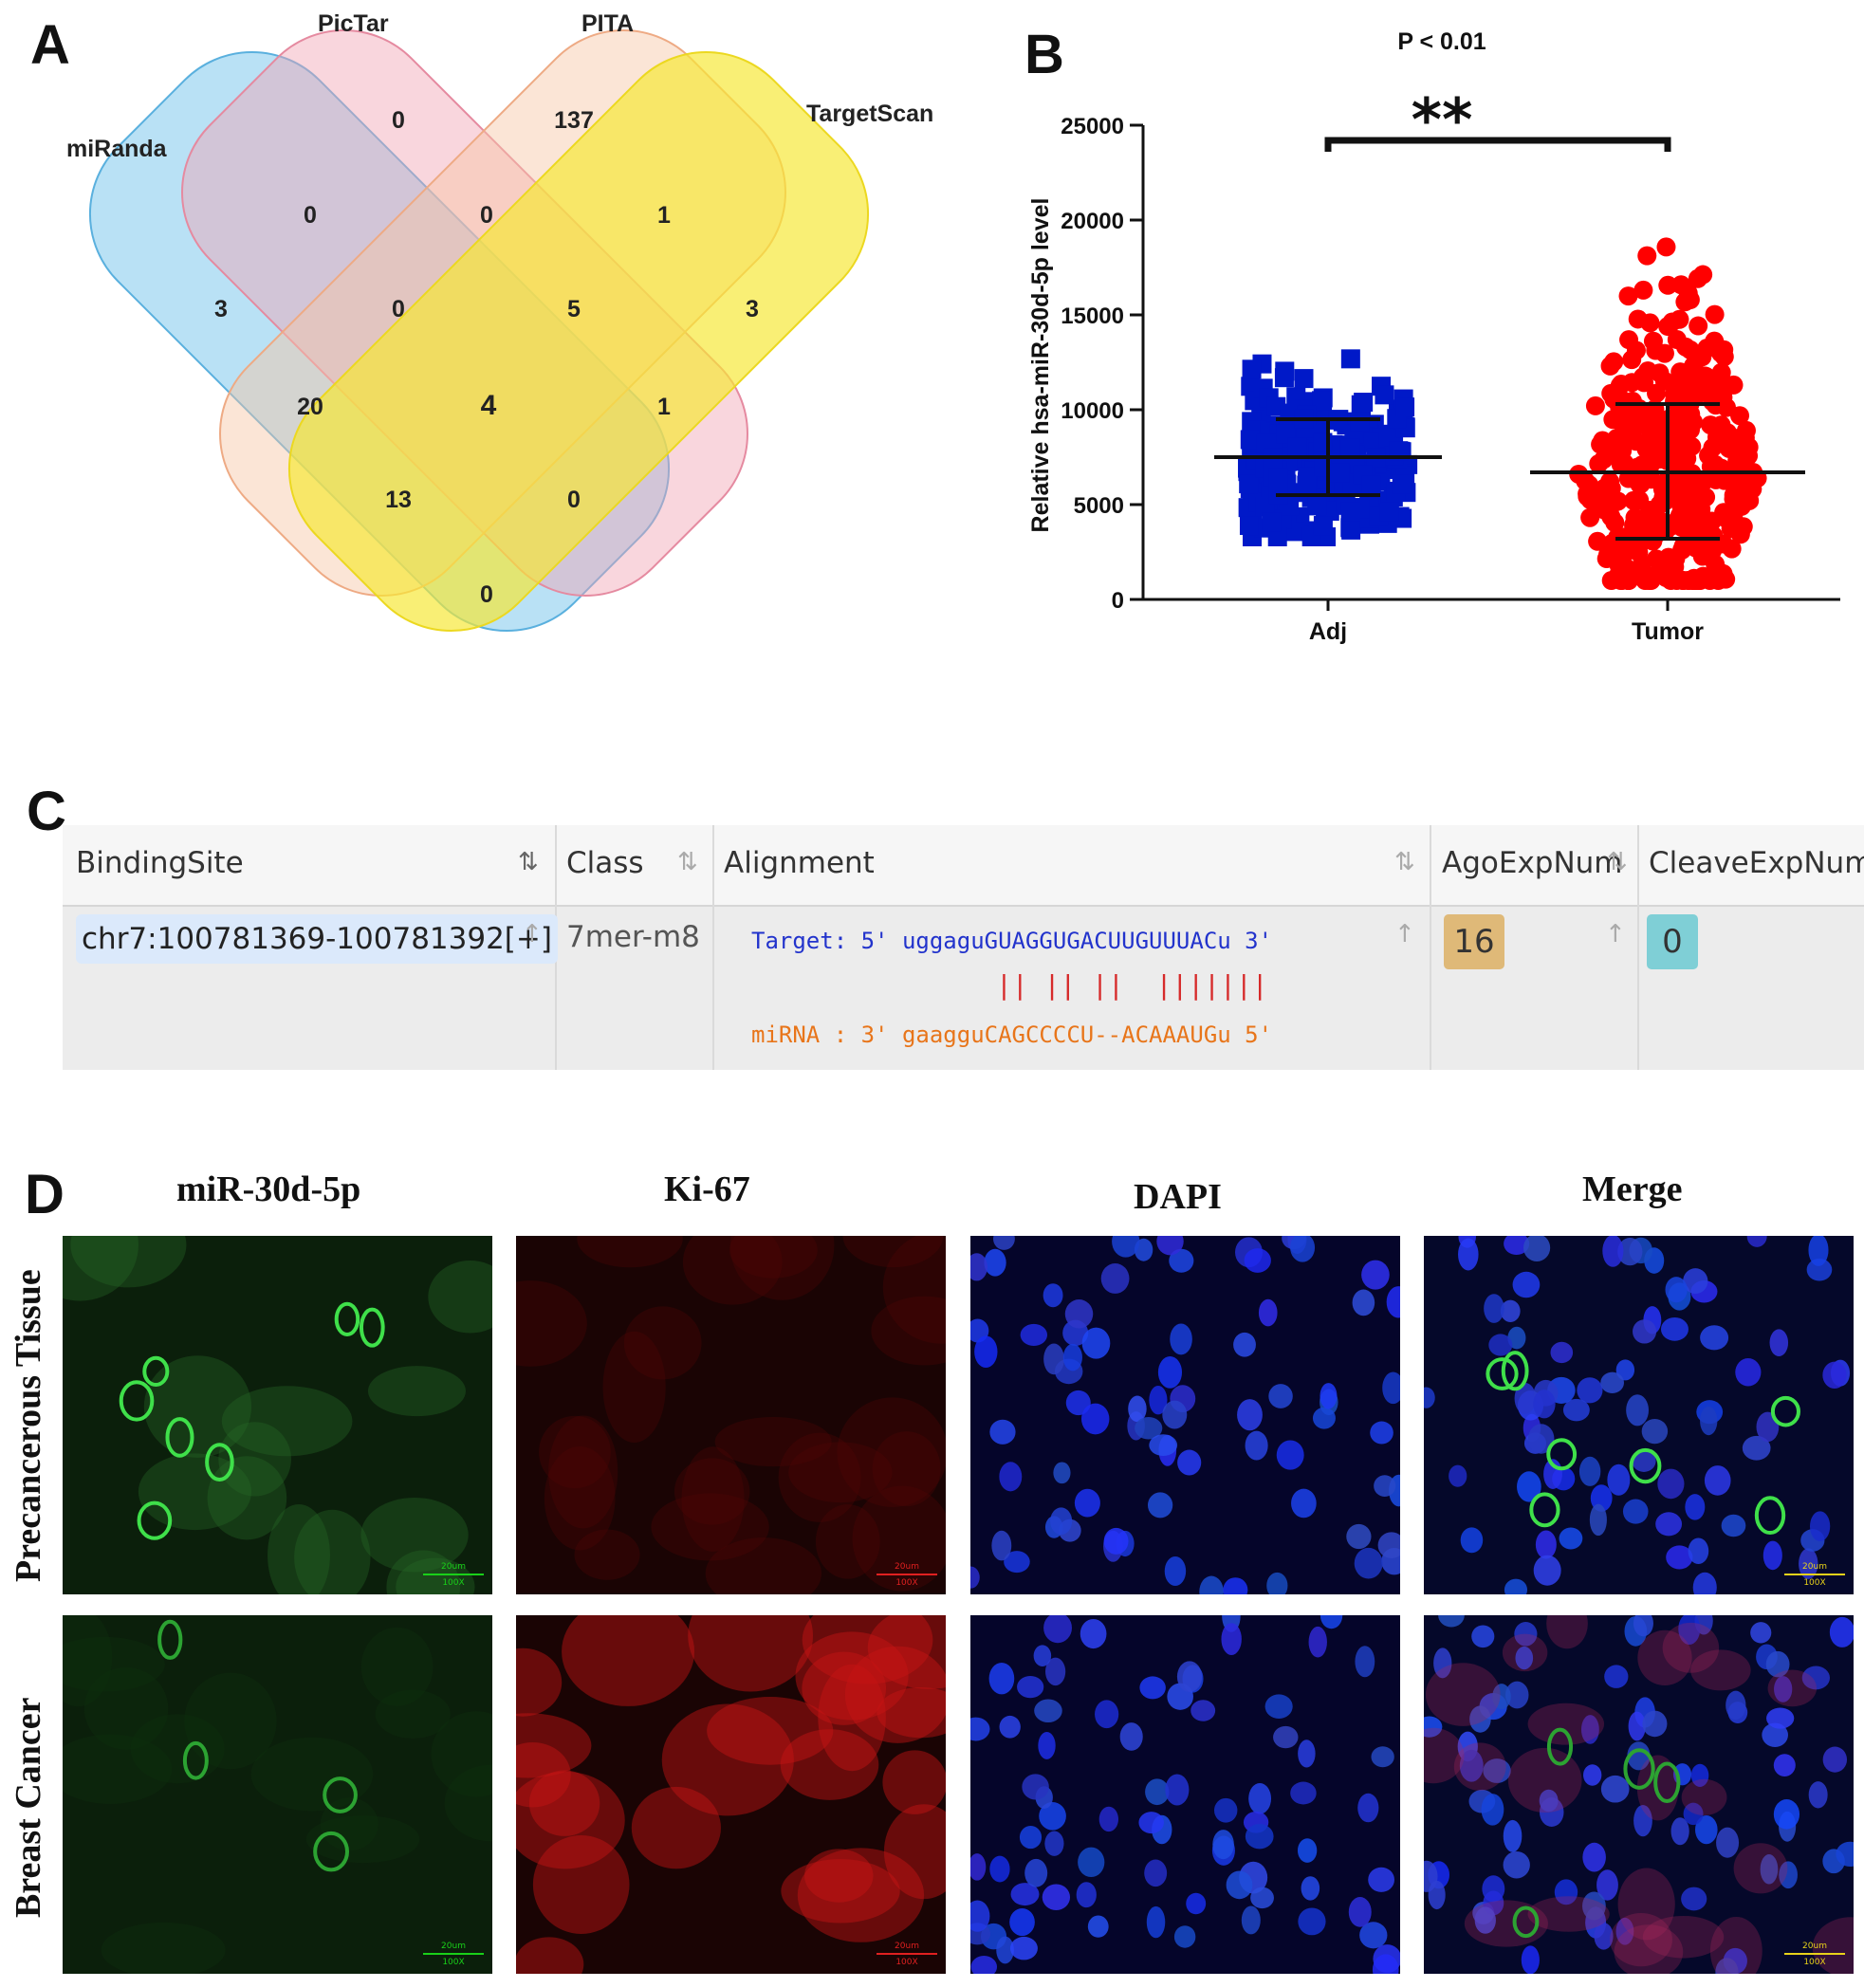  What do you see at coordinates (1040, 365) in the screenshot?
I see `y-axis-label: Relative hsa-miR-30d-5p level` at bounding box center [1040, 365].